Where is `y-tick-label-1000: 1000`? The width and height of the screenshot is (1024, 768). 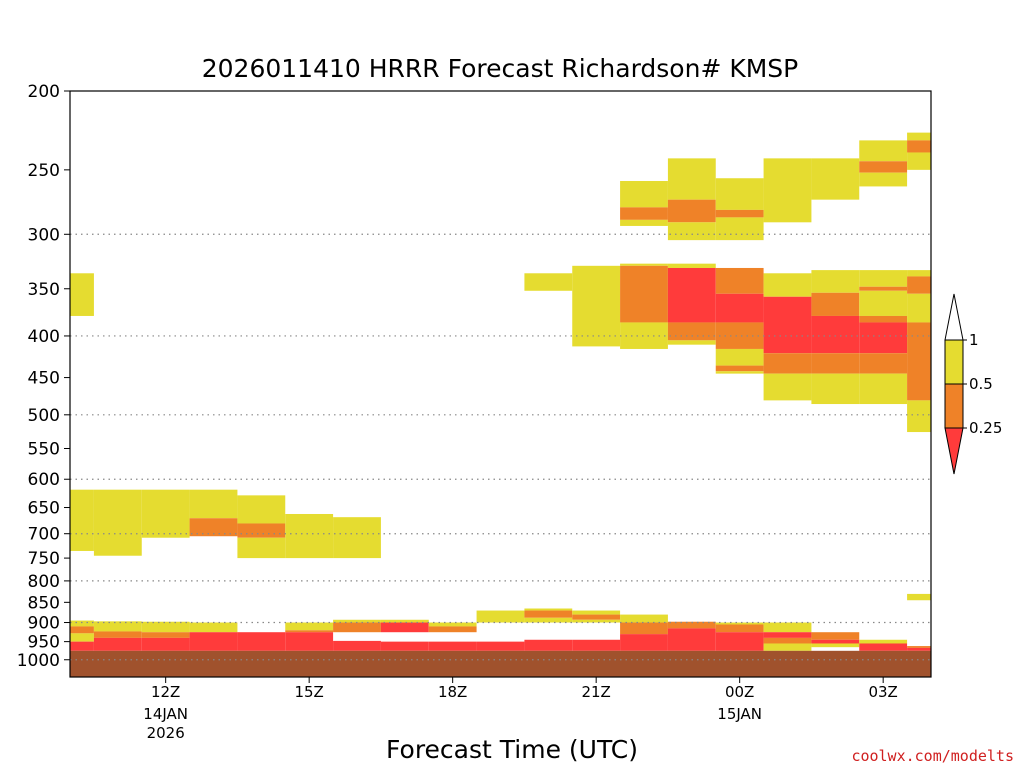 y-tick-label-1000: 1000 is located at coordinates (38, 661).